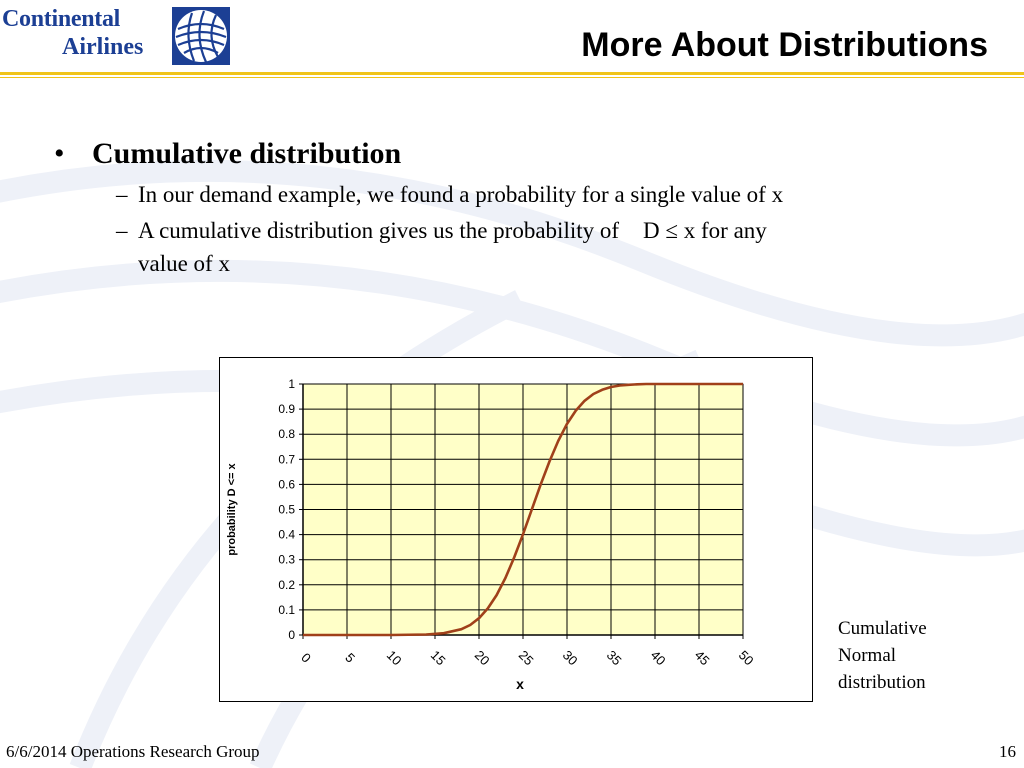 Image resolution: width=1024 pixels, height=768 pixels. Describe the element at coordinates (512, 73) in the screenshot. I see `header-rule` at that location.